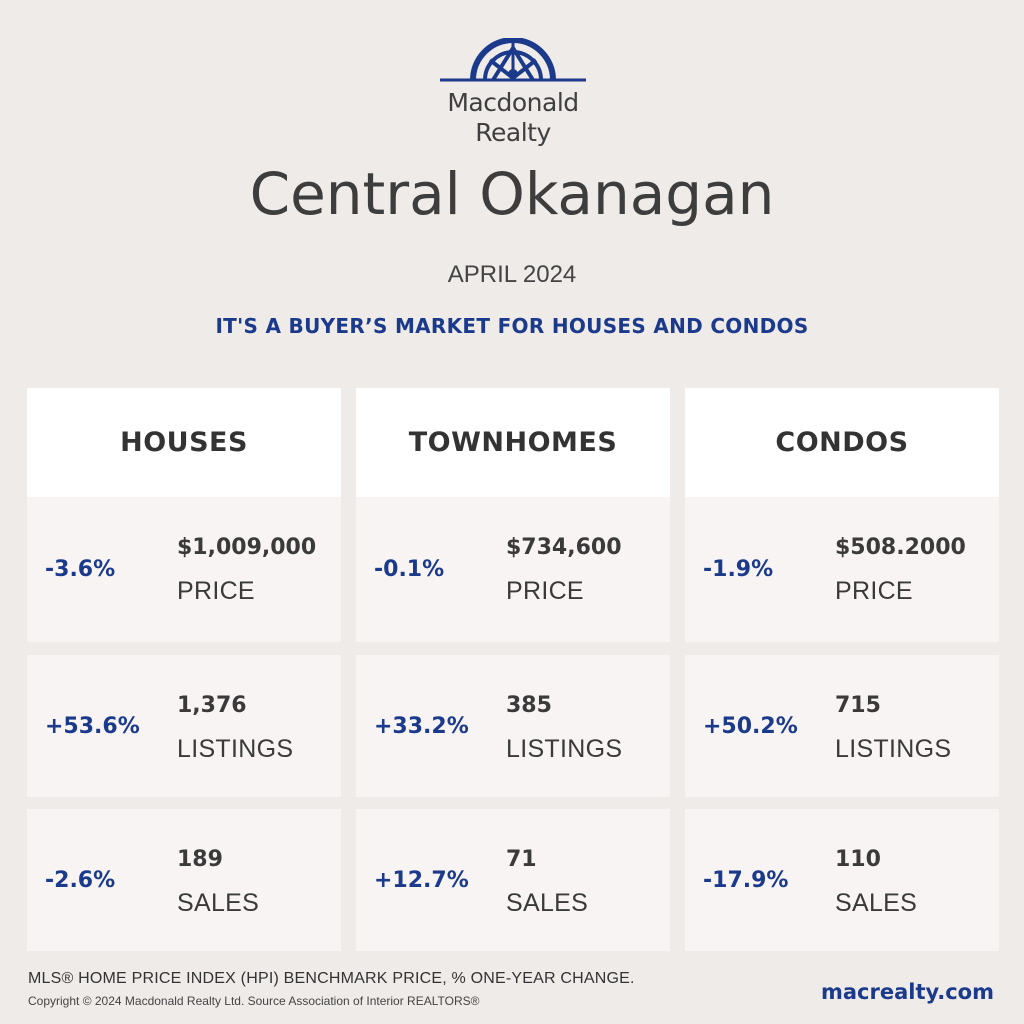 Image resolution: width=1024 pixels, height=1024 pixels. I want to click on stat-value: 71, so click(521, 859).